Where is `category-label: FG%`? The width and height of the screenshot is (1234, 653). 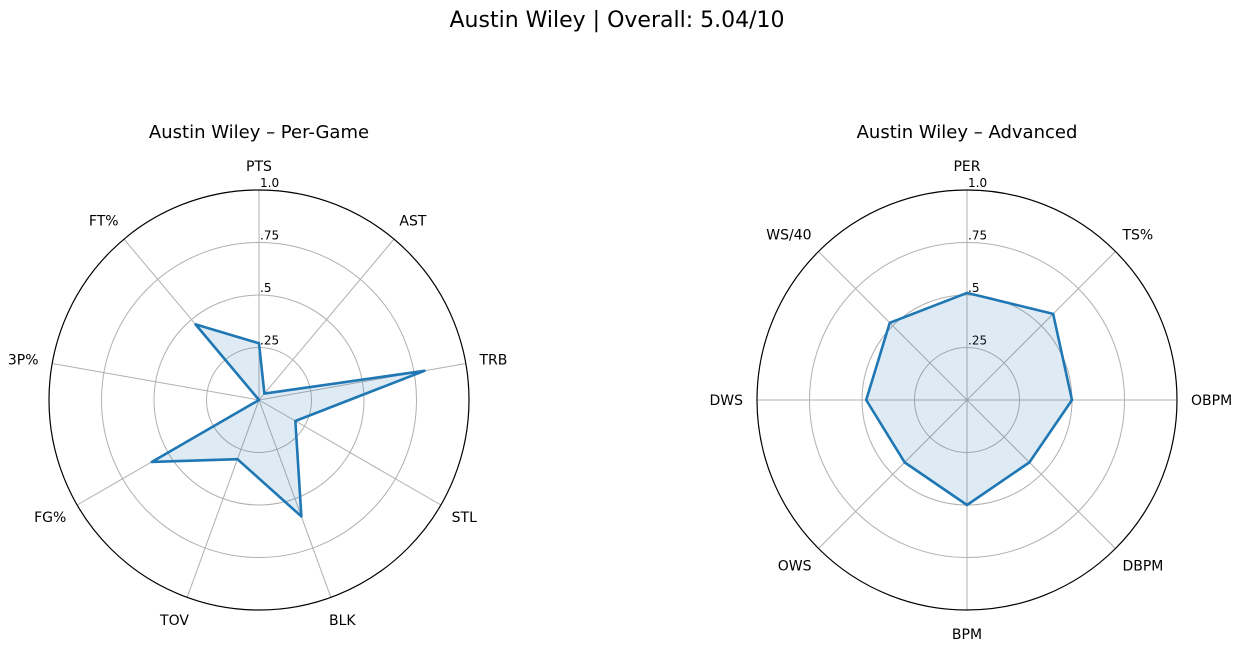 category-label: FG% is located at coordinates (50, 518).